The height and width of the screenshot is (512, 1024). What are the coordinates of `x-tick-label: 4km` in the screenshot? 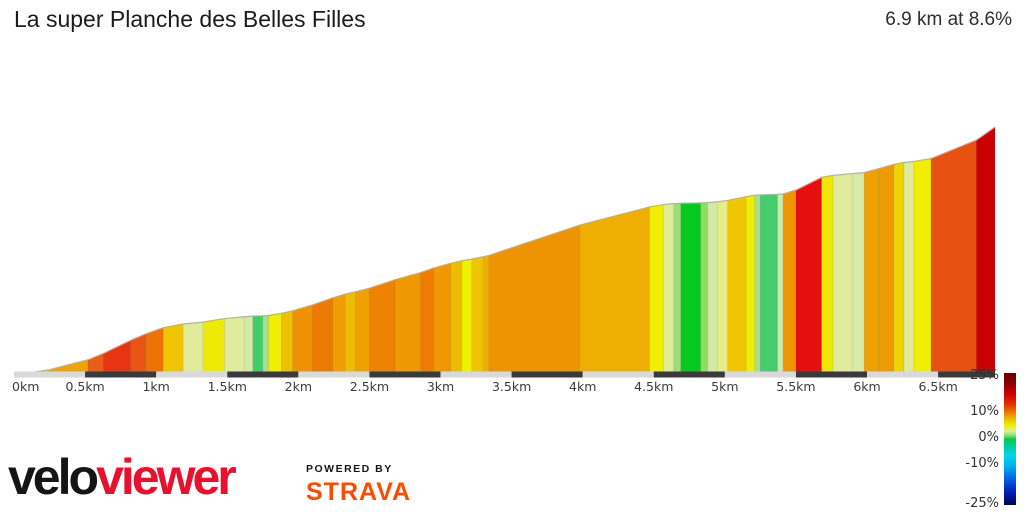 It's located at (582, 386).